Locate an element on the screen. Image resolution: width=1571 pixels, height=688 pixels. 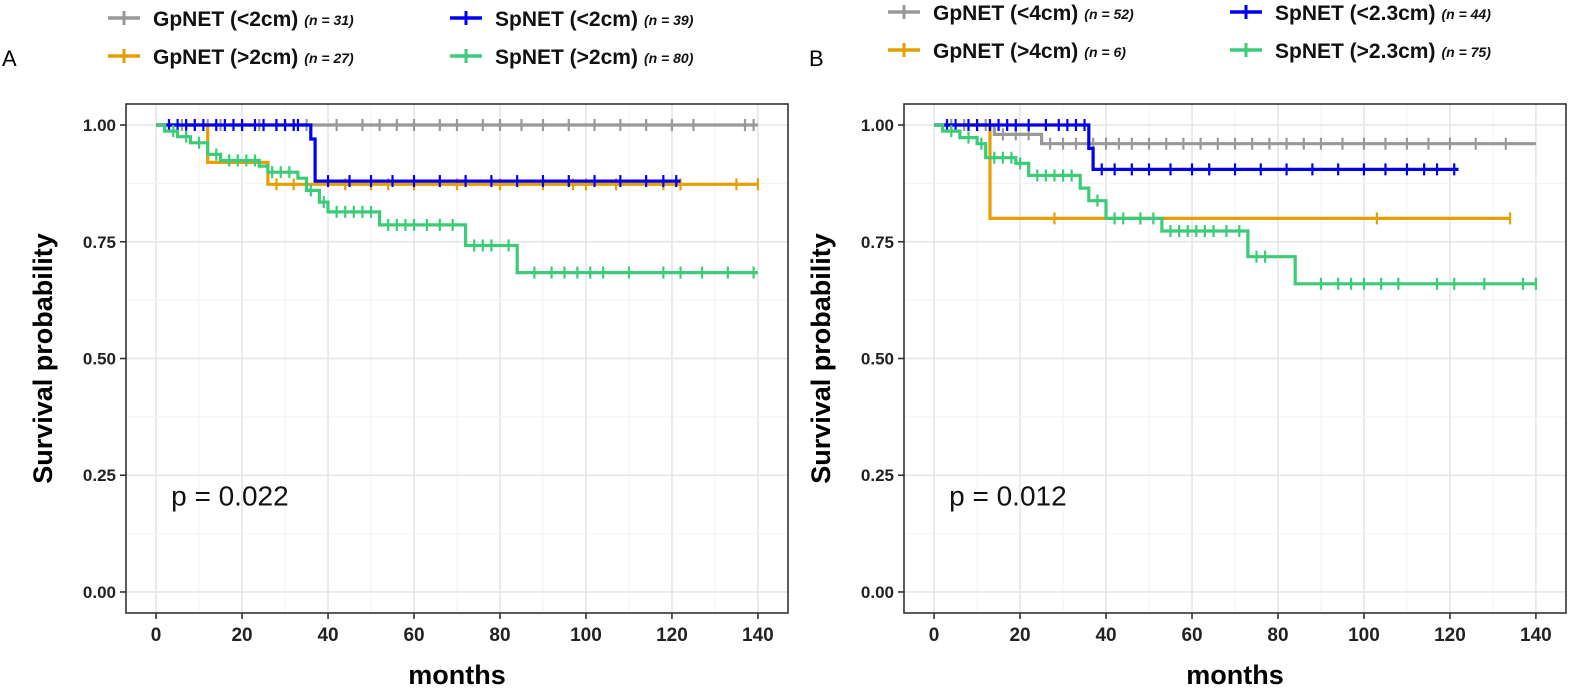
y-axis-title-a: Survival probability is located at coordinates (43, 358).